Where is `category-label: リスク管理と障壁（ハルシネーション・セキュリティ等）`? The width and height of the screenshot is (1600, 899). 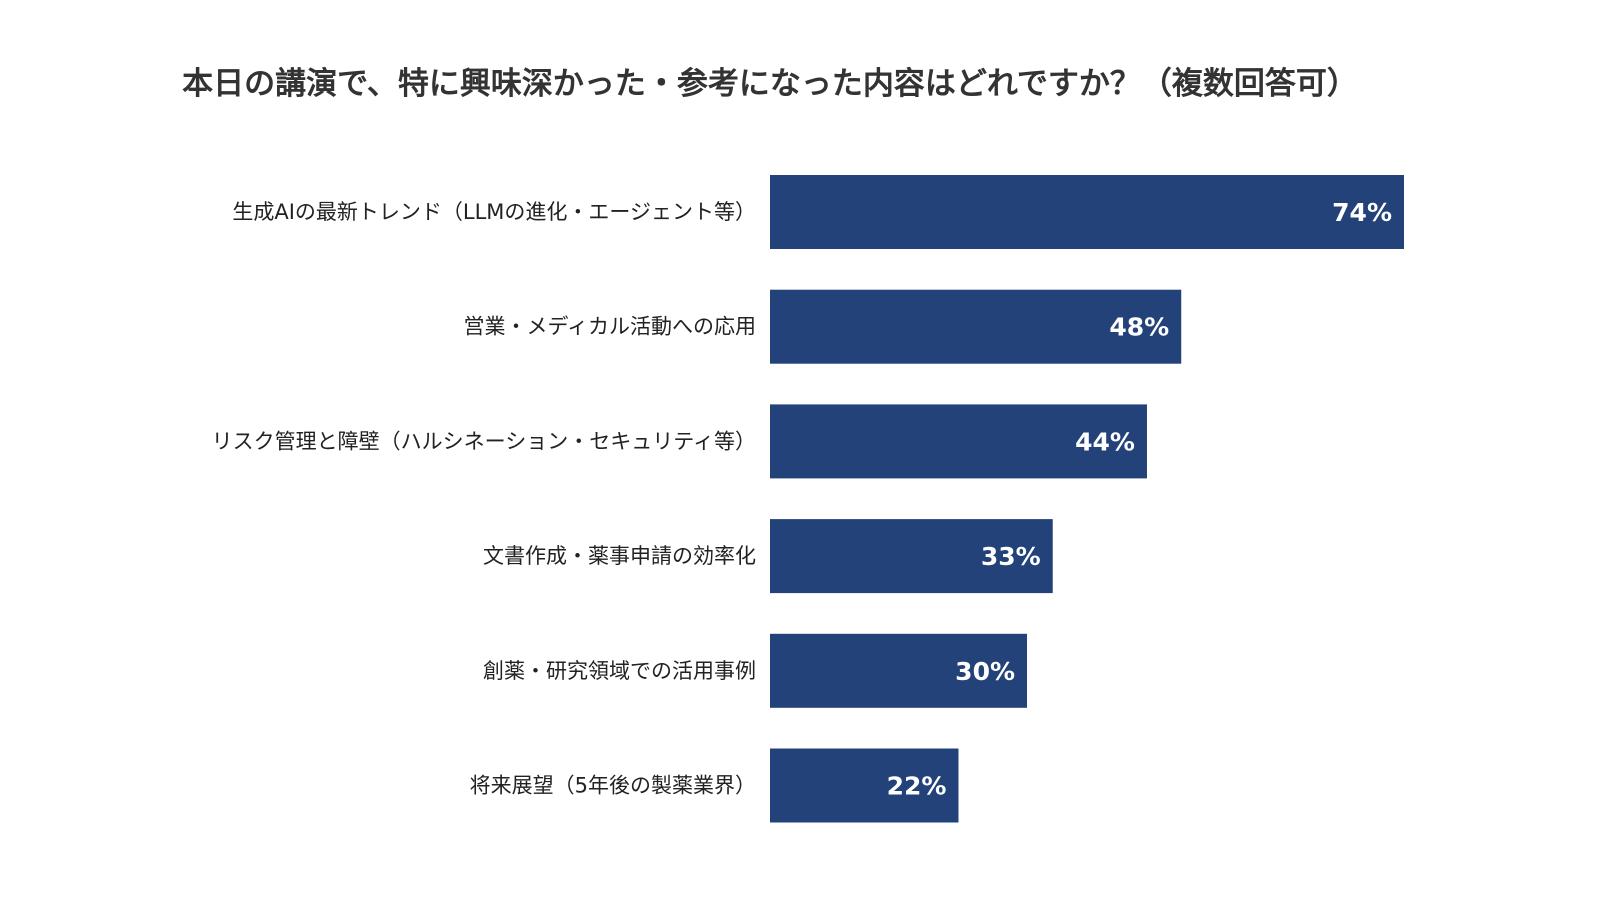 category-label: リスク管理と障壁（ハルシネーション・セキュリティ等） is located at coordinates (484, 441).